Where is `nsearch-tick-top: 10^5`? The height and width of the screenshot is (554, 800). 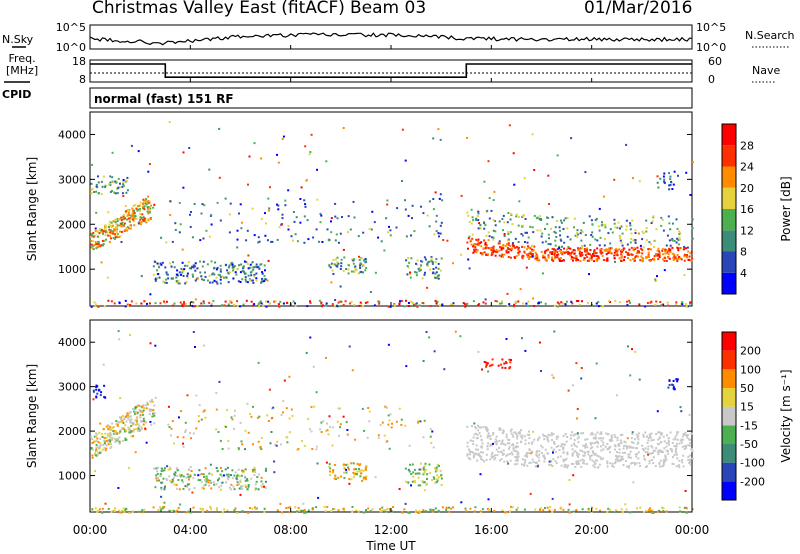
nsearch-tick-top: 10^5 is located at coordinates (711, 27).